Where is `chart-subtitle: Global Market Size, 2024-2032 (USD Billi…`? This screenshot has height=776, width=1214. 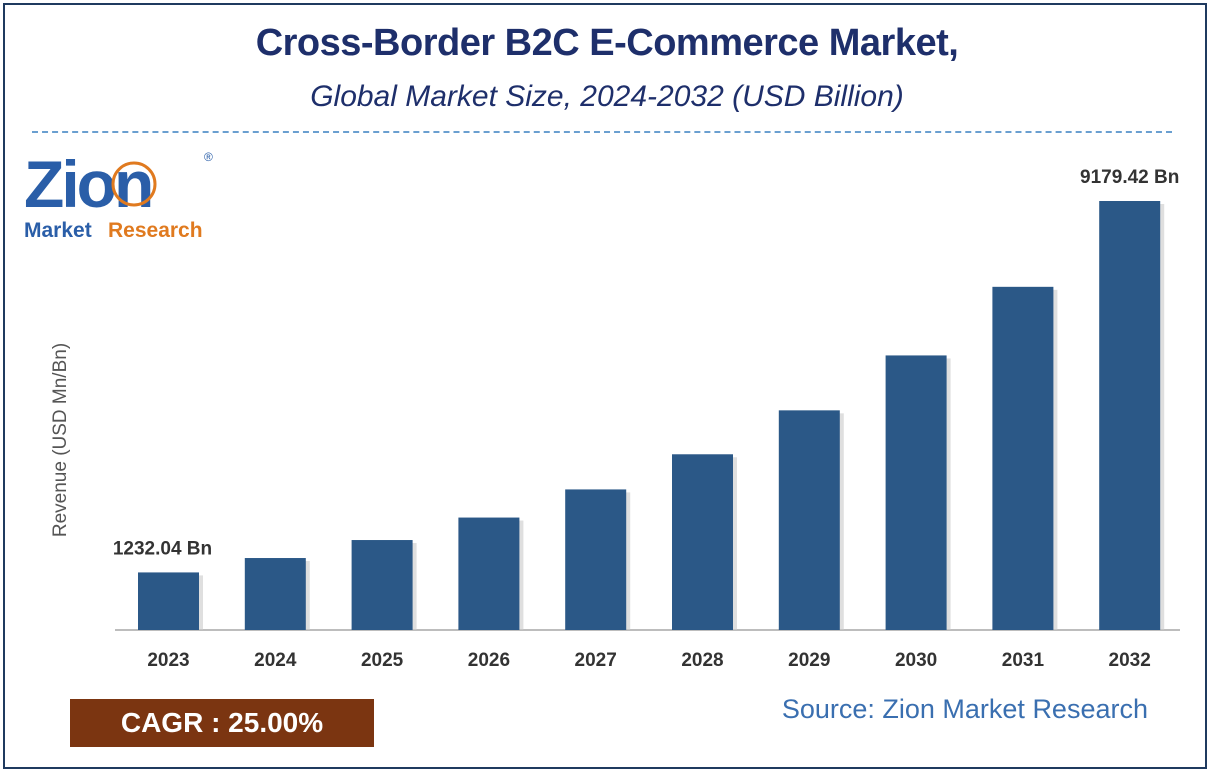
chart-subtitle: Global Market Size, 2024-2032 (USD Billi… is located at coordinates (607, 96).